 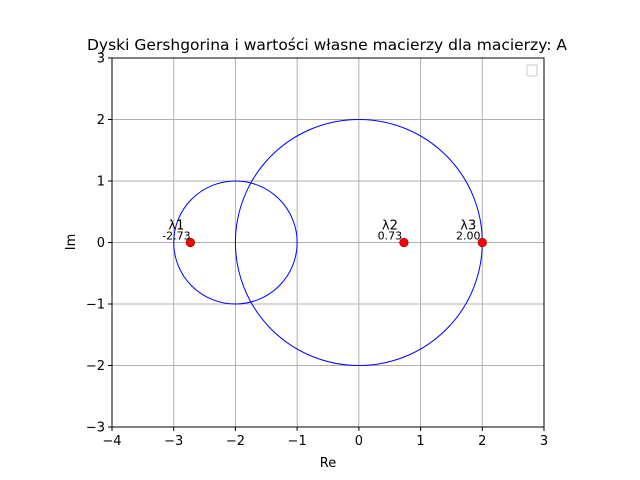 What do you see at coordinates (101, 182) in the screenshot?
I see `y-tick-label: 1` at bounding box center [101, 182].